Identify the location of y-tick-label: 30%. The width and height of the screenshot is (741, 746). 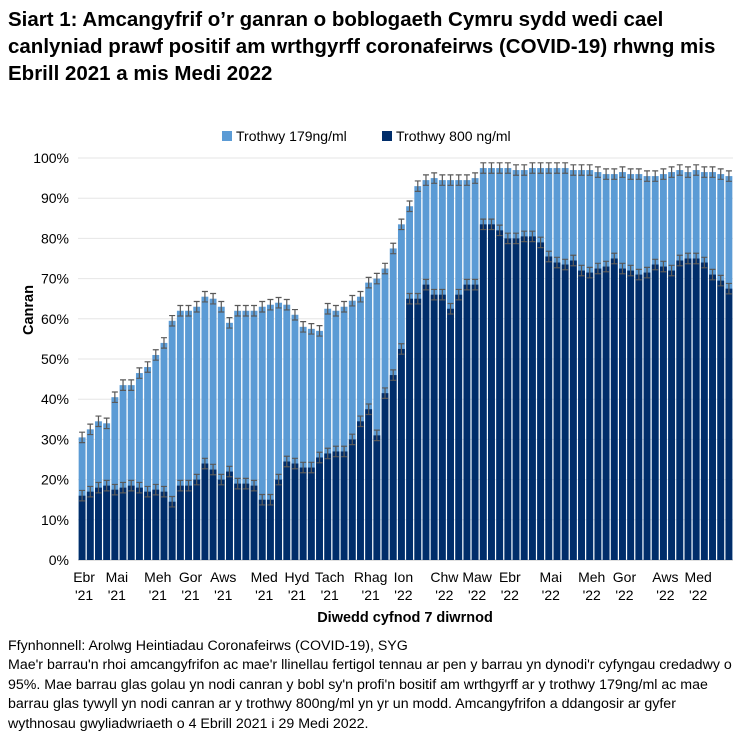
(55, 439).